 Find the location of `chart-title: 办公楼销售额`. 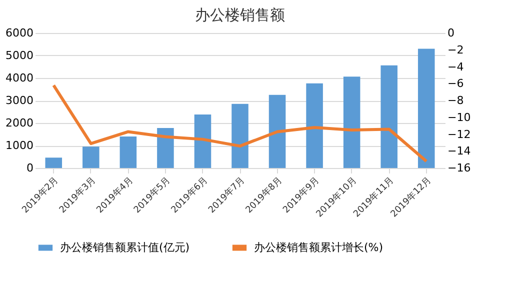

chart-title: 办公楼销售额 is located at coordinates (240, 15).